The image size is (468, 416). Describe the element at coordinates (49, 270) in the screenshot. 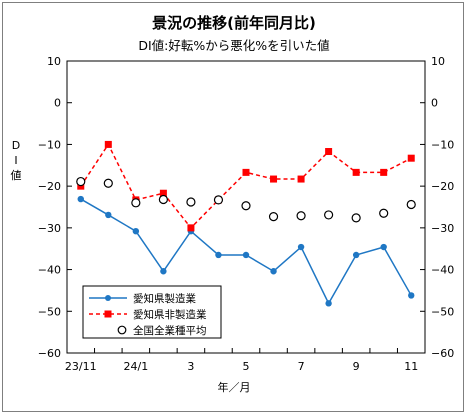

I see `y-tick-label: −40` at that location.